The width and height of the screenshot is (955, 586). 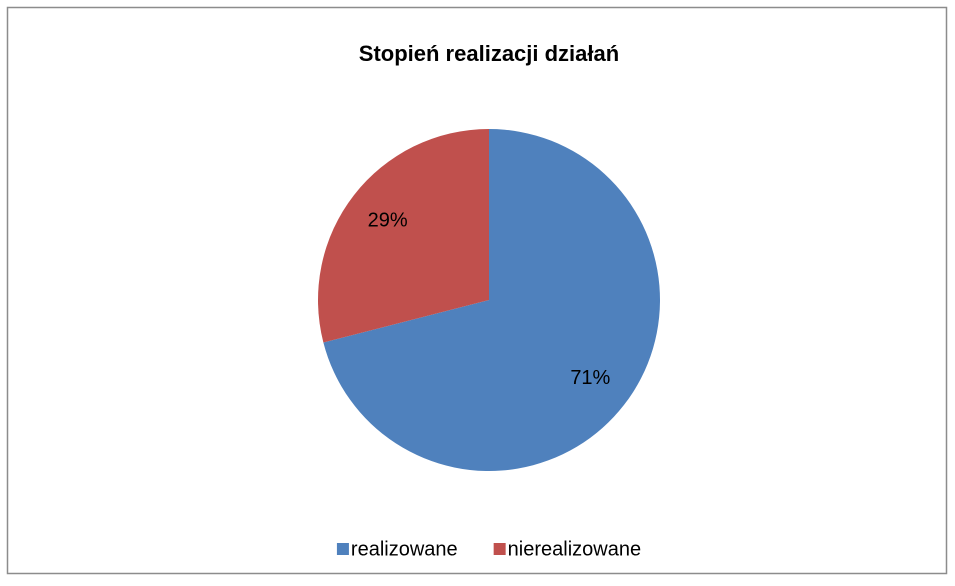 I want to click on chart-title: Stopień realizacji działań, so click(x=489, y=53).